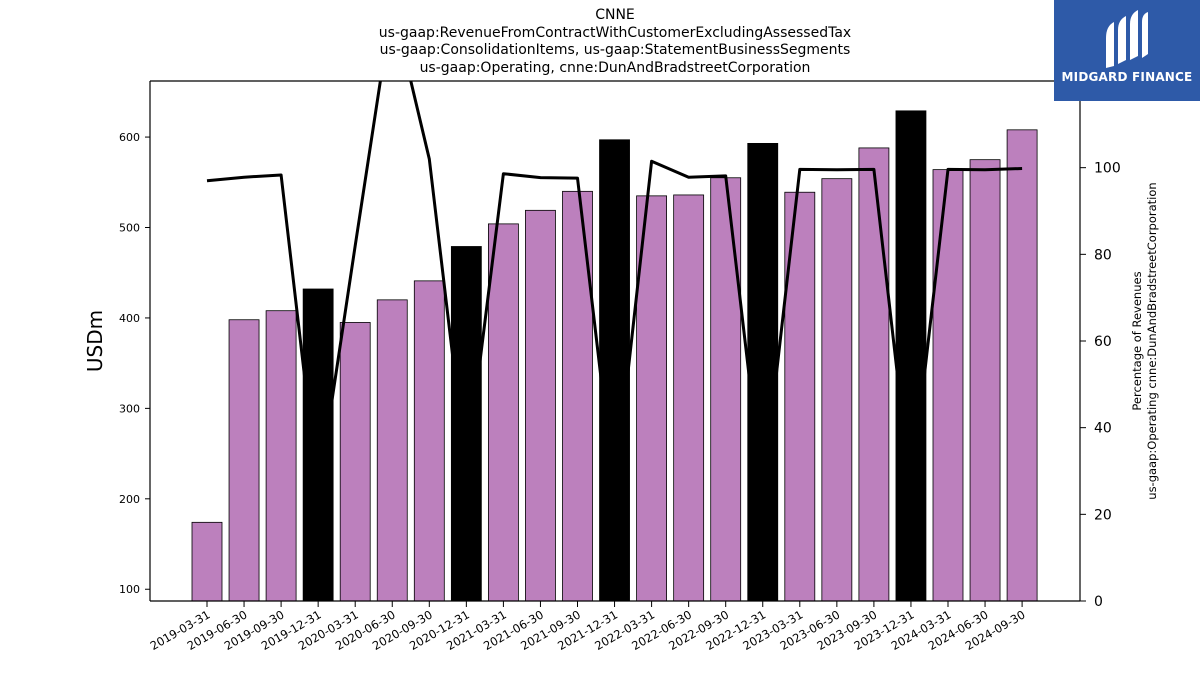 Image resolution: width=1200 pixels, height=675 pixels. I want to click on y-tick-label-500: 500, so click(129, 228).